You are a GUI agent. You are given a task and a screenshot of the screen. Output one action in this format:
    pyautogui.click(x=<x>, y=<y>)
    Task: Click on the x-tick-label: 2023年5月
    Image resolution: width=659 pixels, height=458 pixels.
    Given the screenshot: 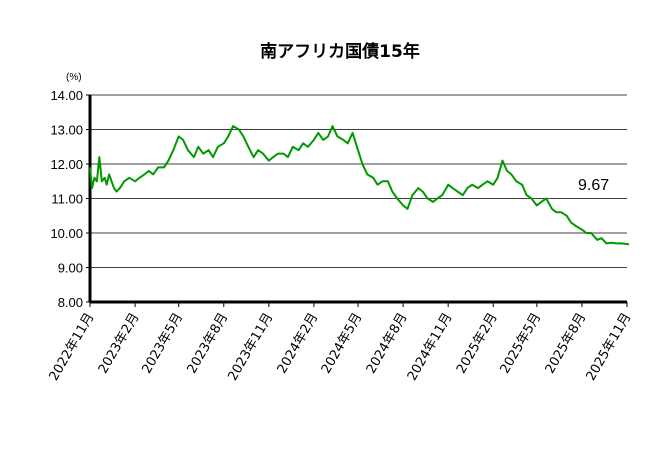 What is the action you would take?
    pyautogui.click(x=162, y=344)
    